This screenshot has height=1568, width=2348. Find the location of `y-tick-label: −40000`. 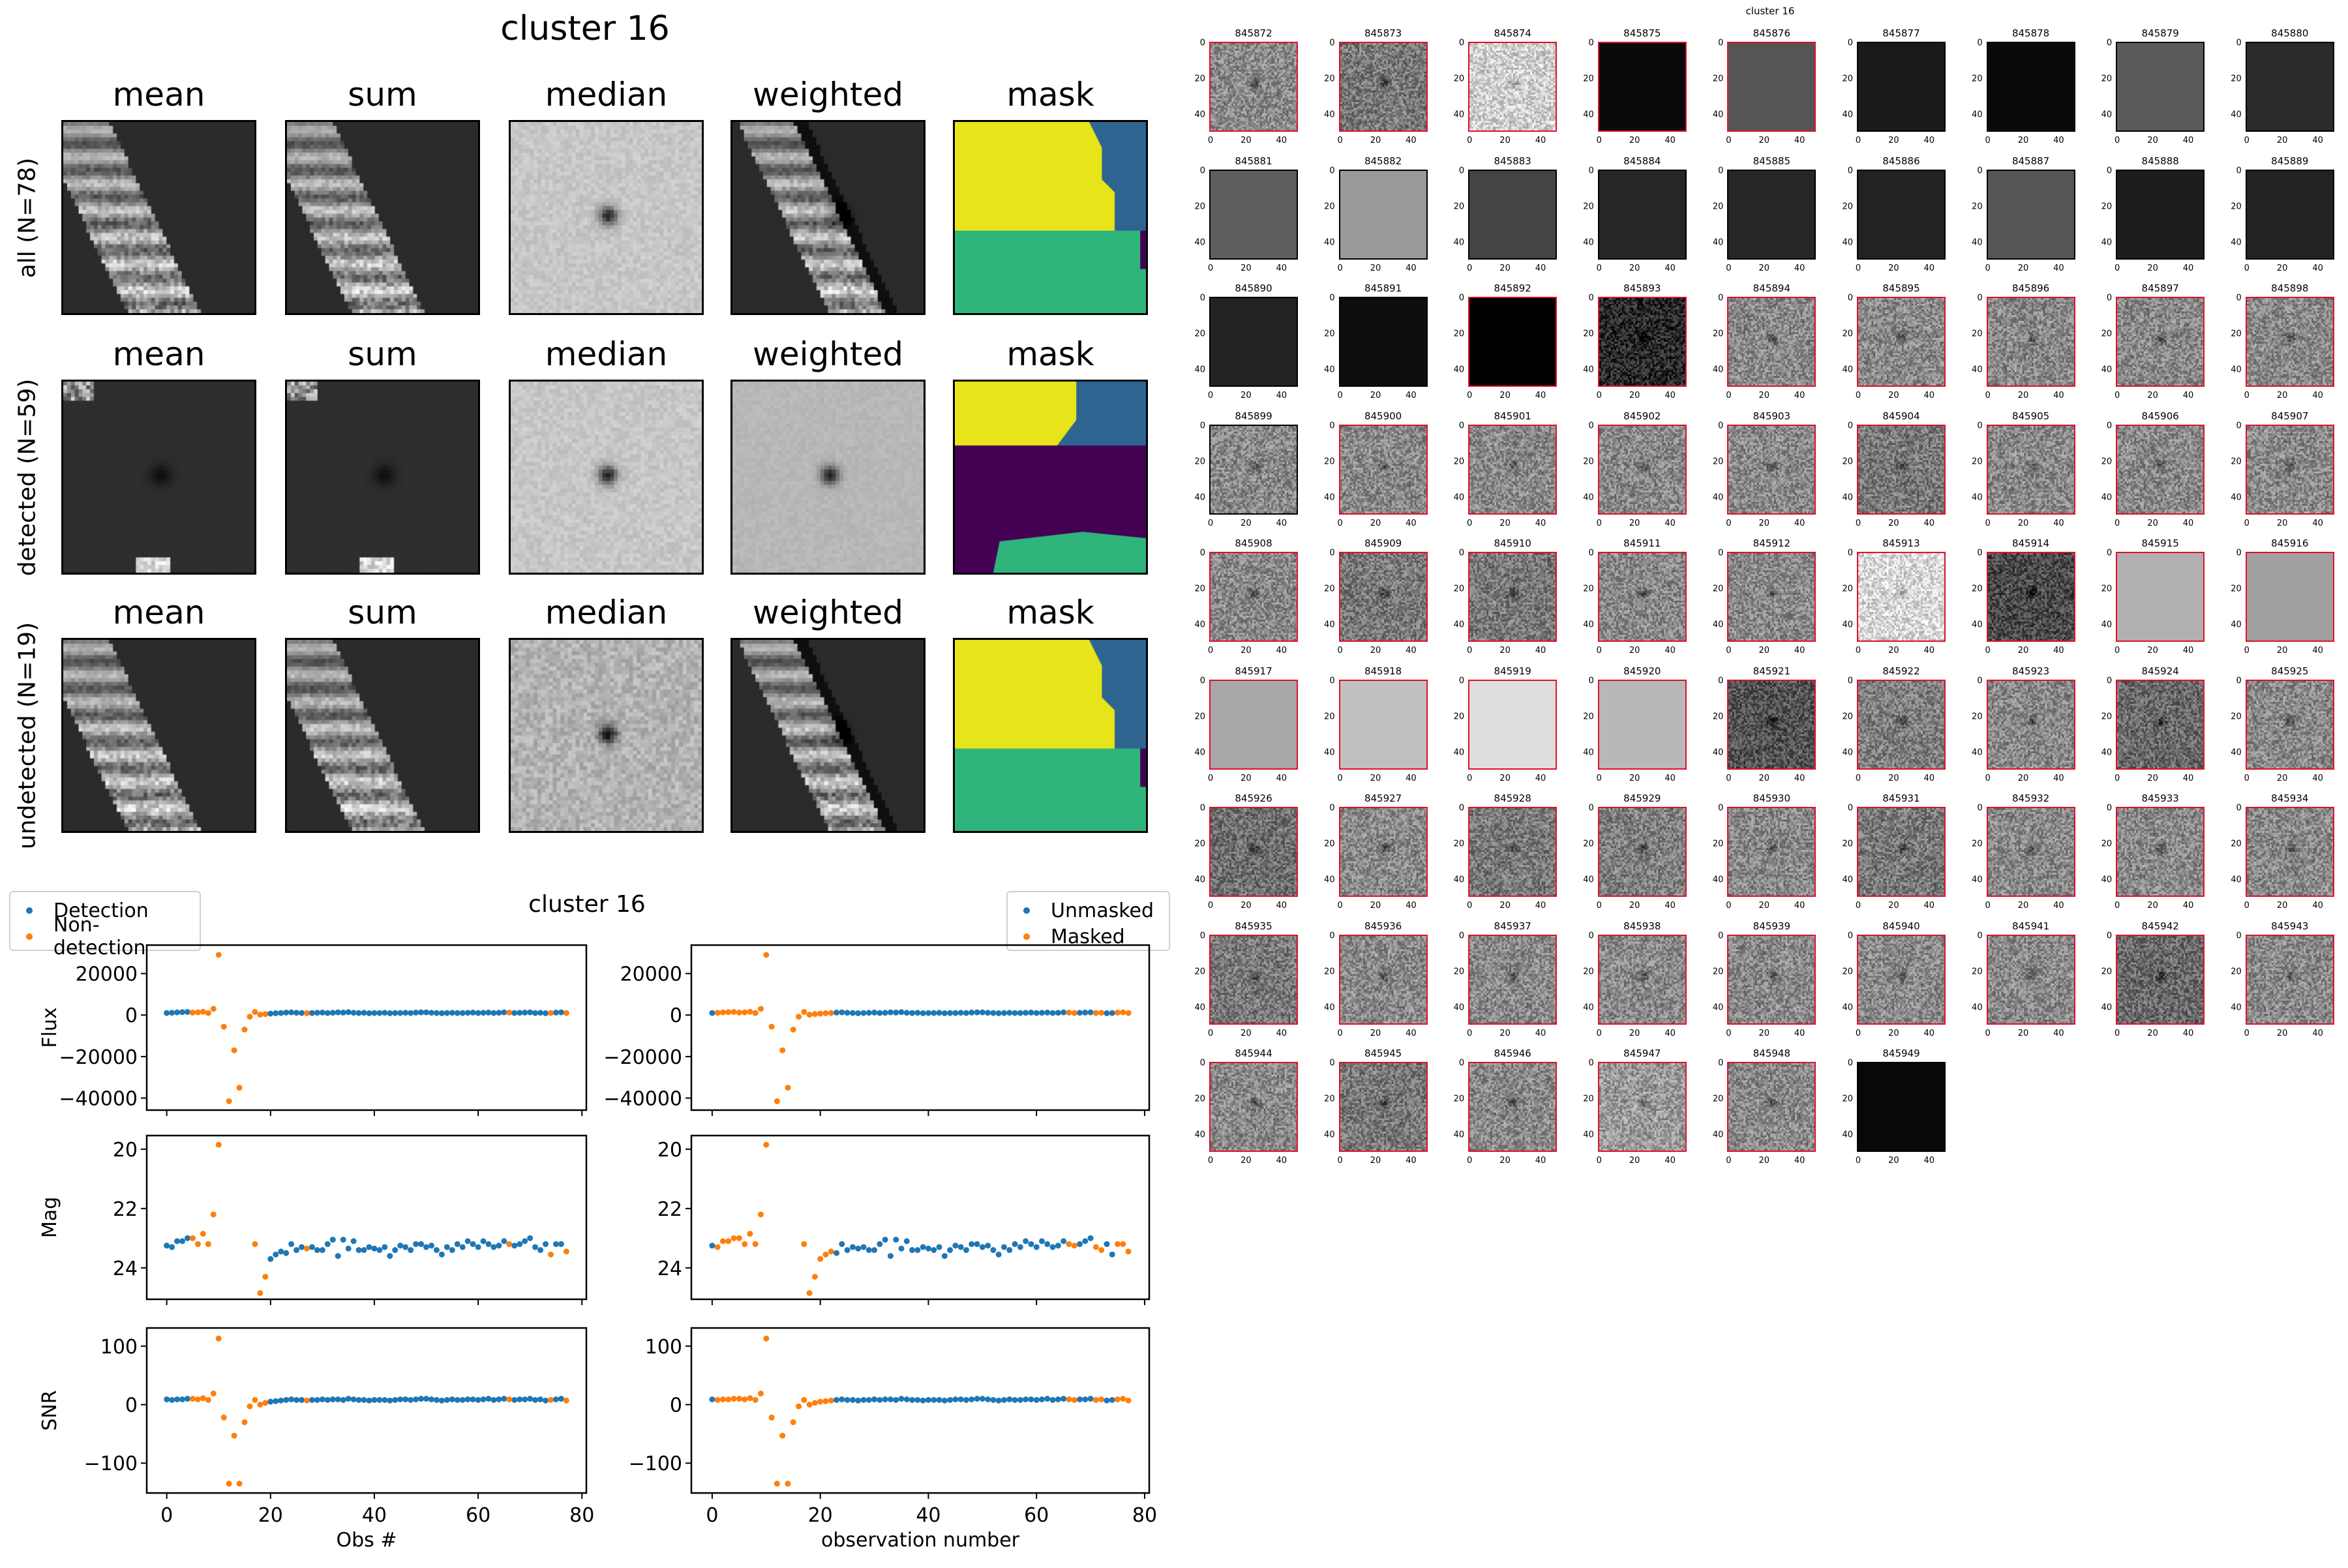

y-tick-label: −40000 is located at coordinates (98, 1099).